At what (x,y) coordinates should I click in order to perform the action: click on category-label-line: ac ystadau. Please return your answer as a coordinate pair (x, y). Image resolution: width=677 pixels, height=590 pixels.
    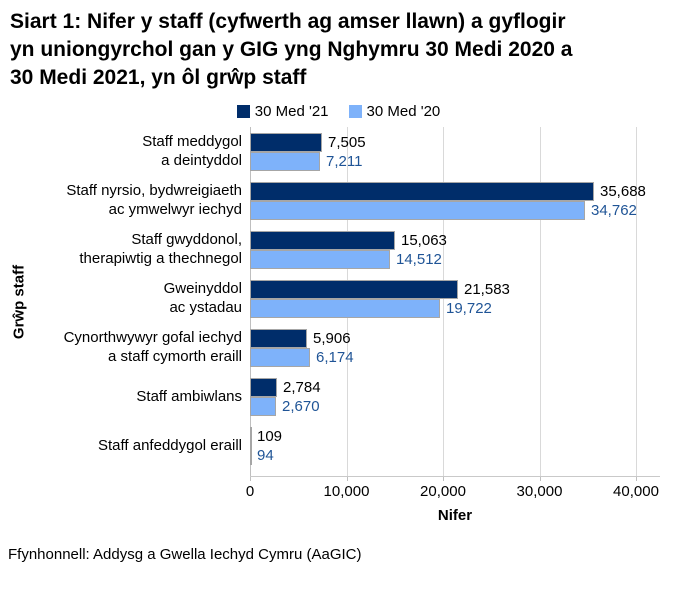
    Looking at the image, I should click on (205, 308).